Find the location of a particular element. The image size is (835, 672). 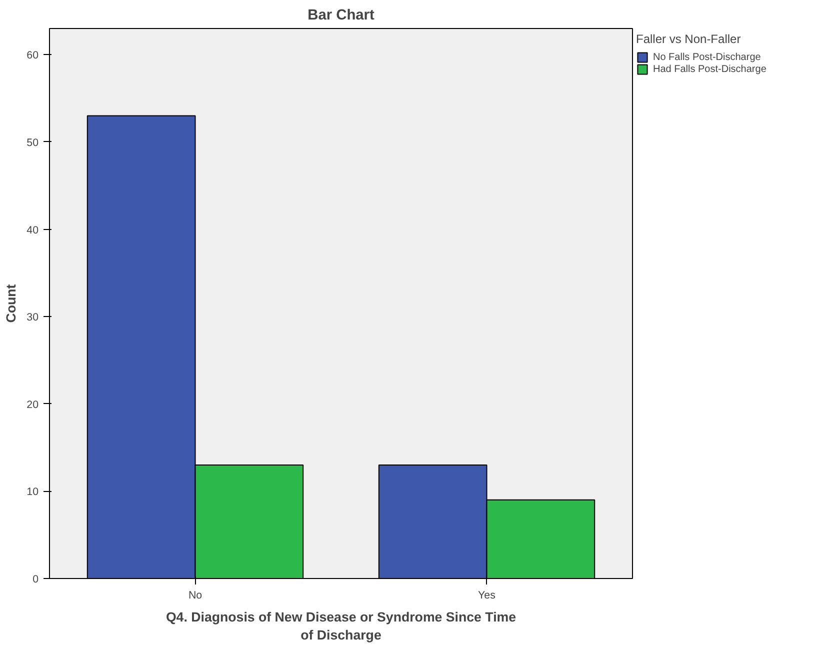

y-tick-label: 60 is located at coordinates (32, 56).